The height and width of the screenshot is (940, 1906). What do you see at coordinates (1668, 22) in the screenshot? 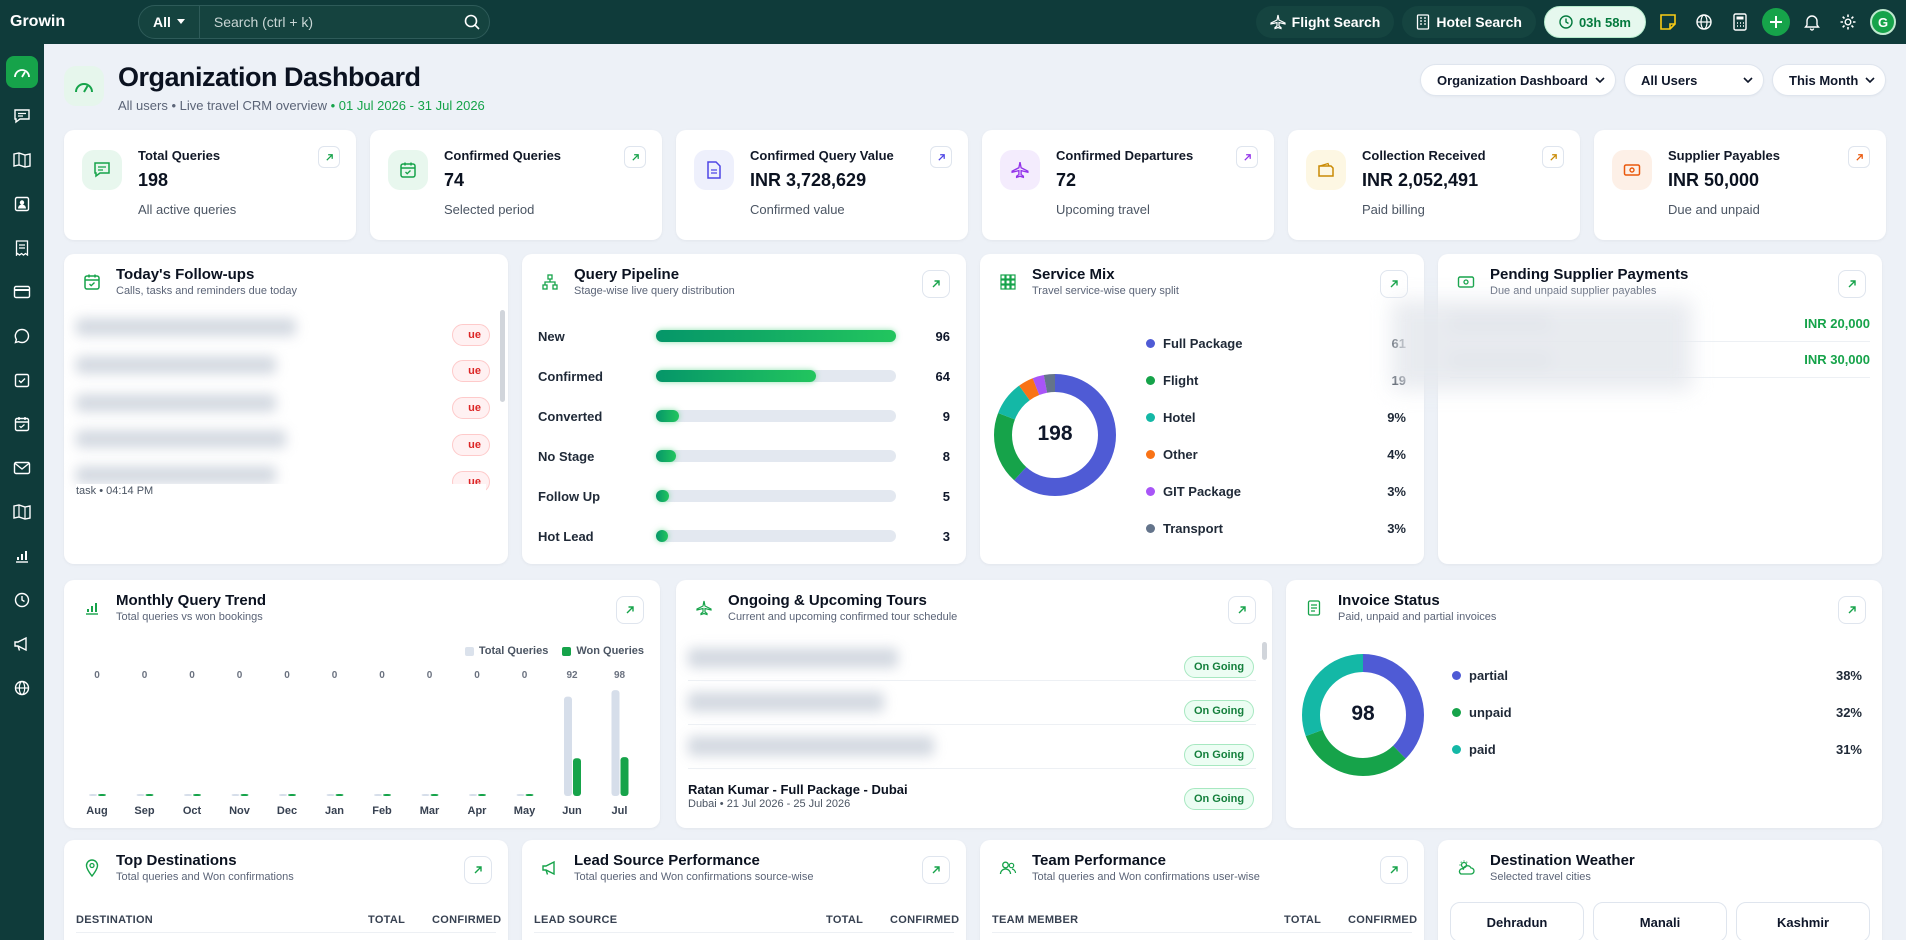
I see `sticky-note-icon` at bounding box center [1668, 22].